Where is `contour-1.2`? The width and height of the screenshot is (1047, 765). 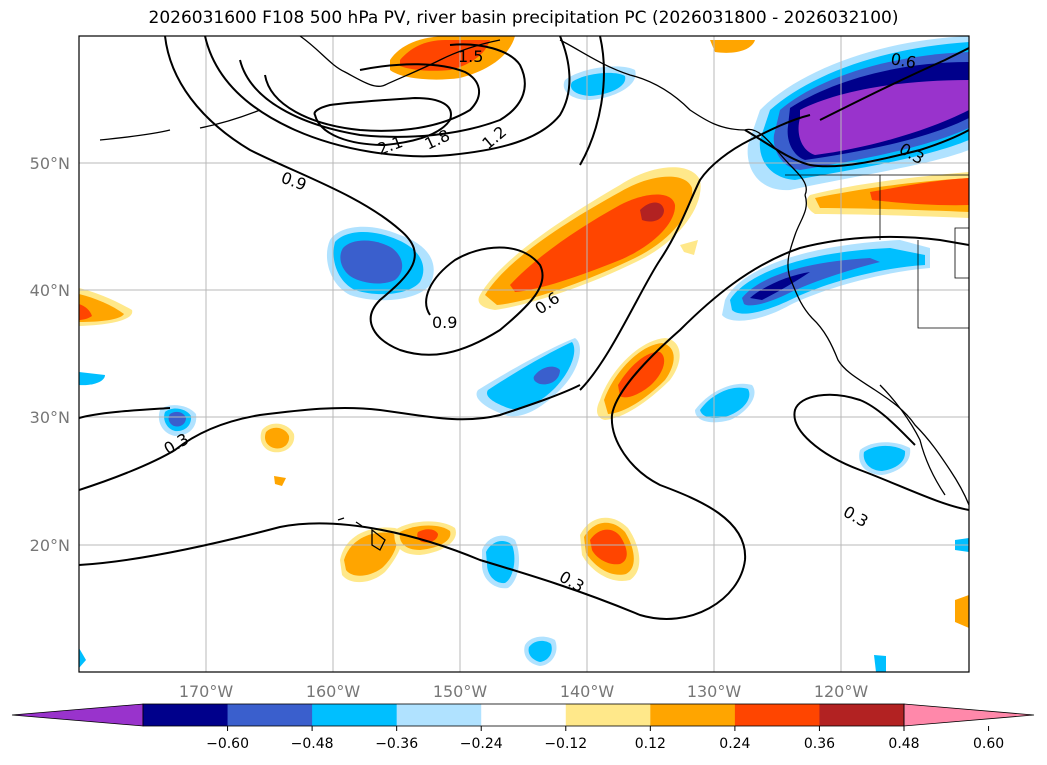
contour-1.2 is located at coordinates (387, 97).